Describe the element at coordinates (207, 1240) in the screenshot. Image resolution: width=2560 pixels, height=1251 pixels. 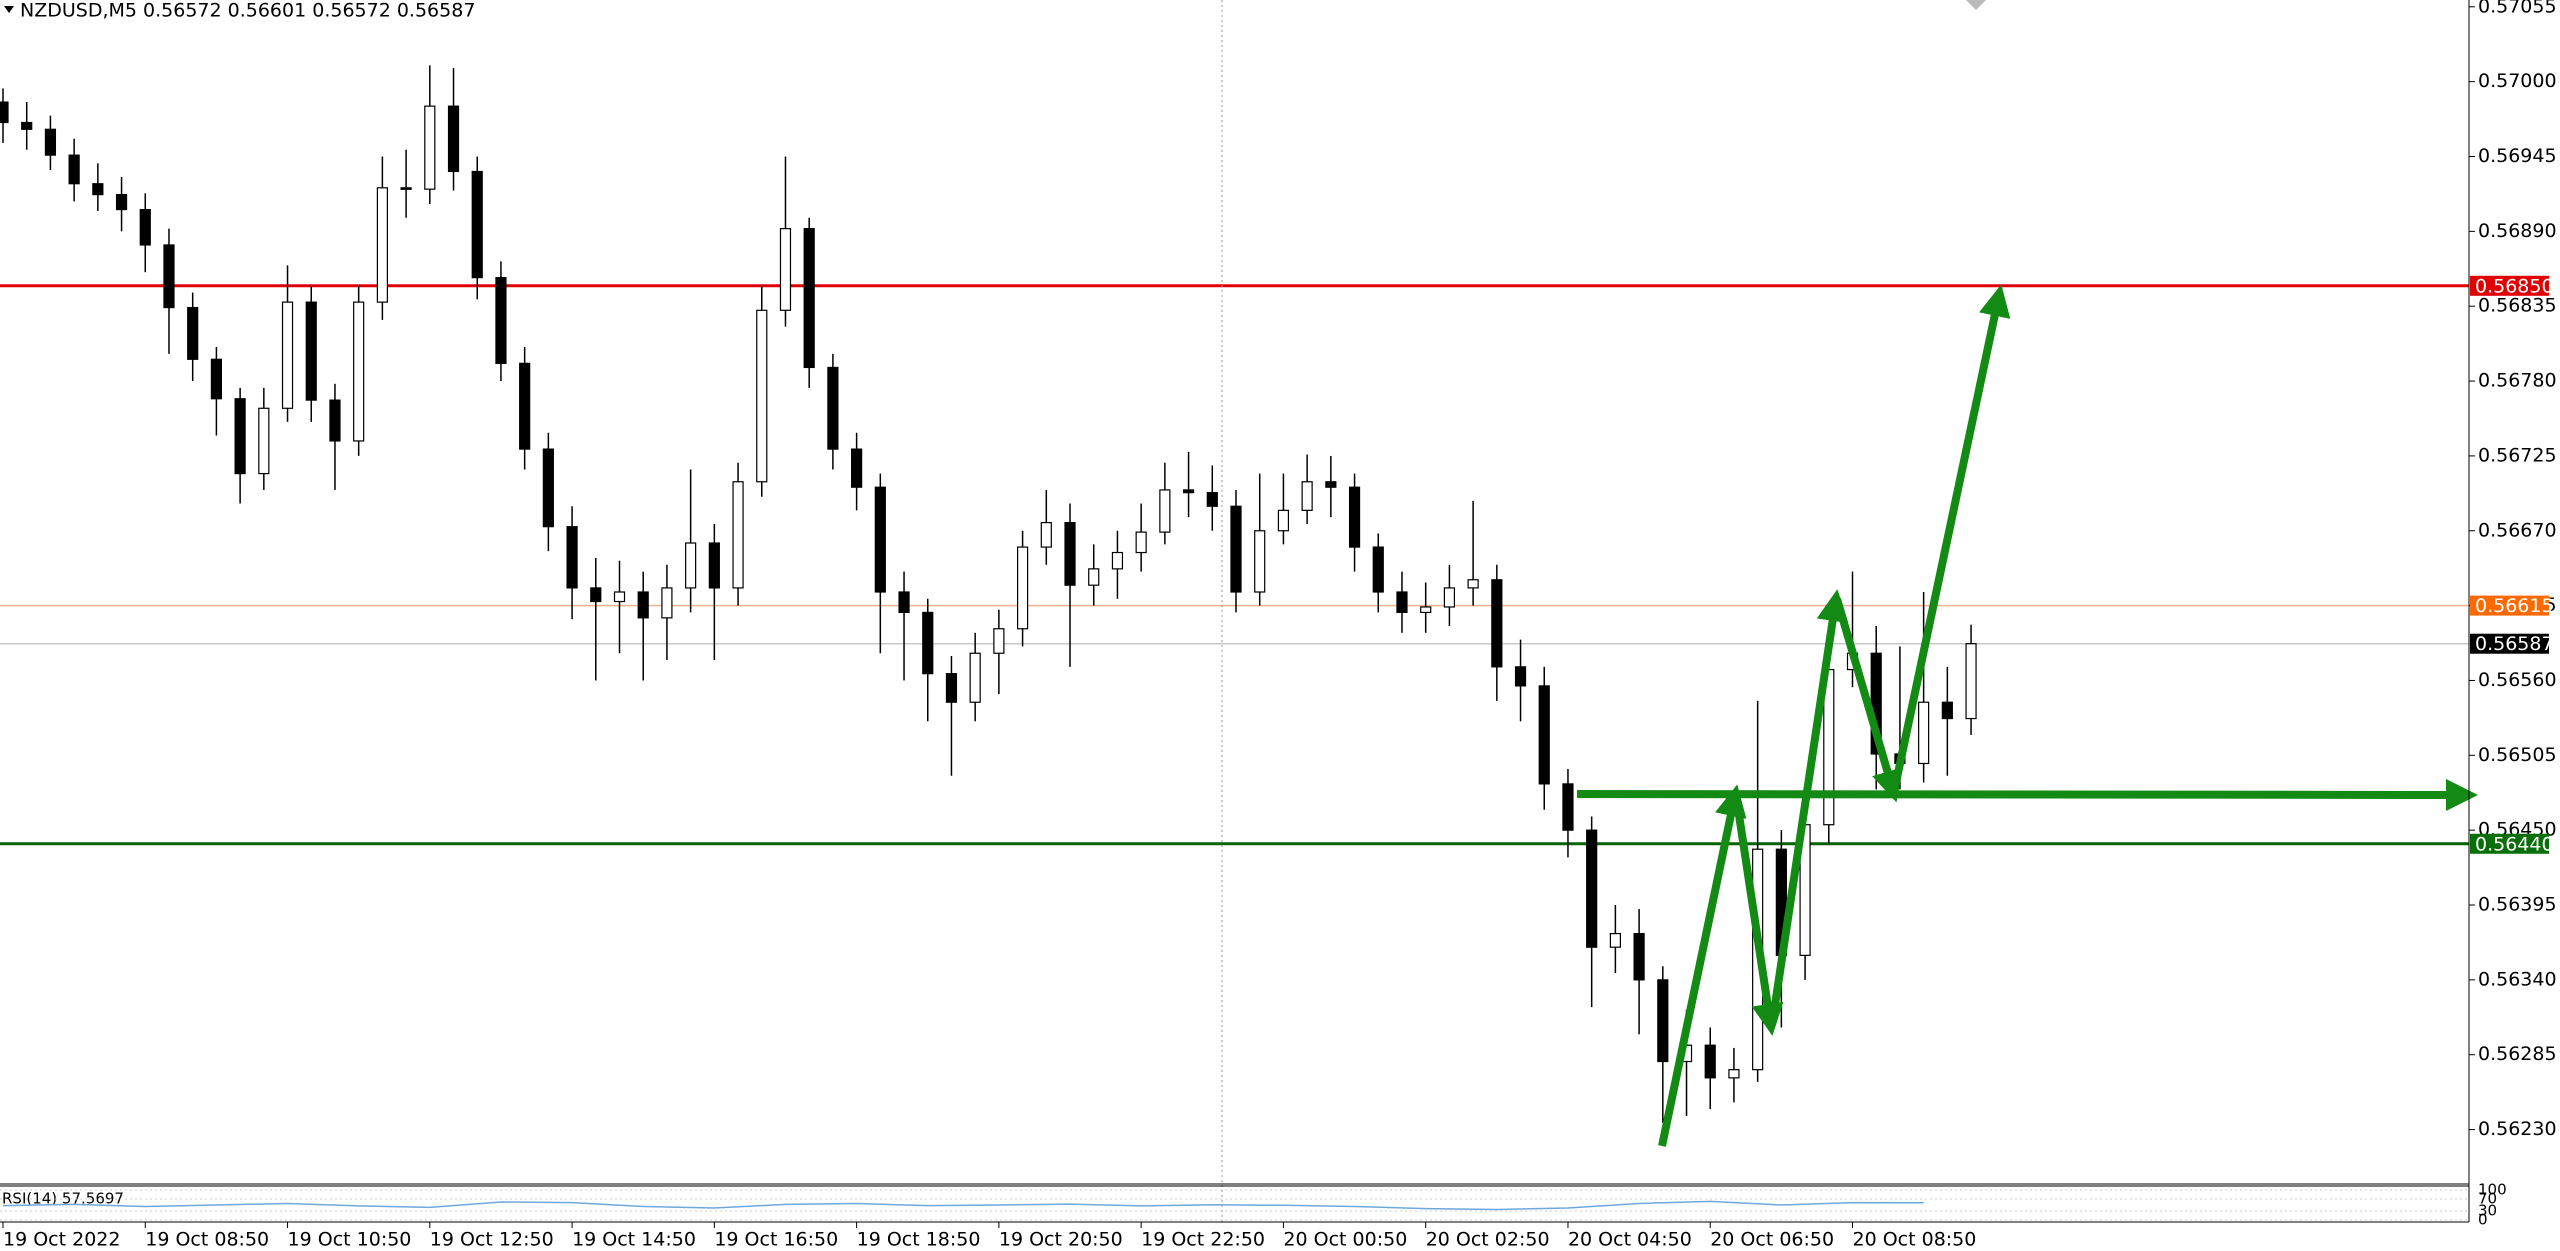
I see `x-tick-label: 19 Oct 08:50` at that location.